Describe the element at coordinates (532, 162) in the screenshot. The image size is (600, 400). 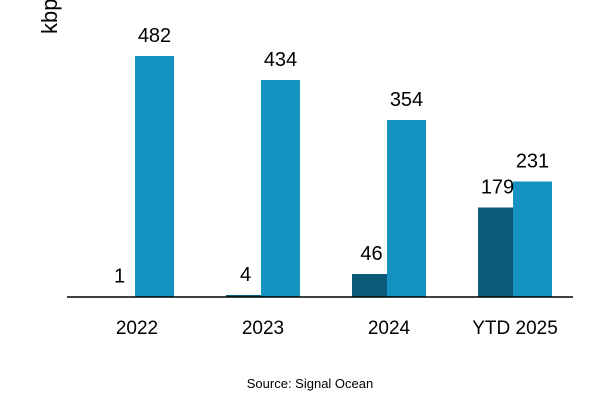
I see `data-label-ytd-2025-series-2: 231` at that location.